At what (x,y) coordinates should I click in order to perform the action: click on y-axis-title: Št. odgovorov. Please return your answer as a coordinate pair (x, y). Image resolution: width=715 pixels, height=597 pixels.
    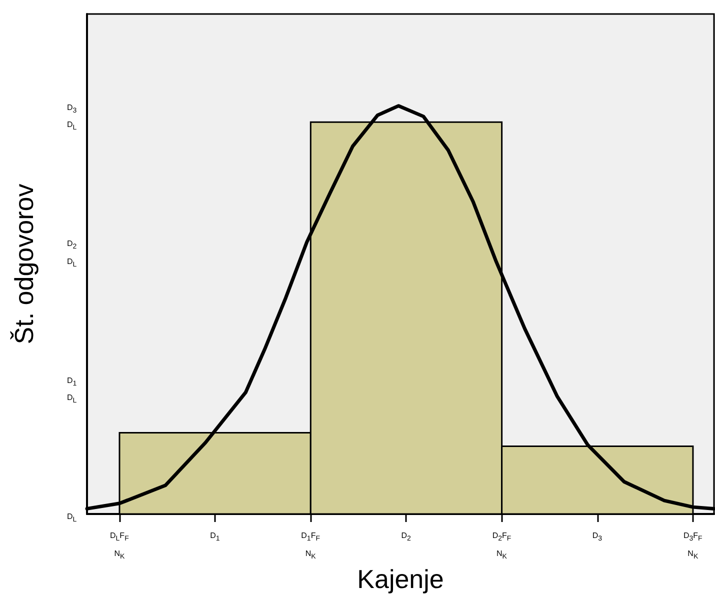
    Looking at the image, I should click on (24, 264).